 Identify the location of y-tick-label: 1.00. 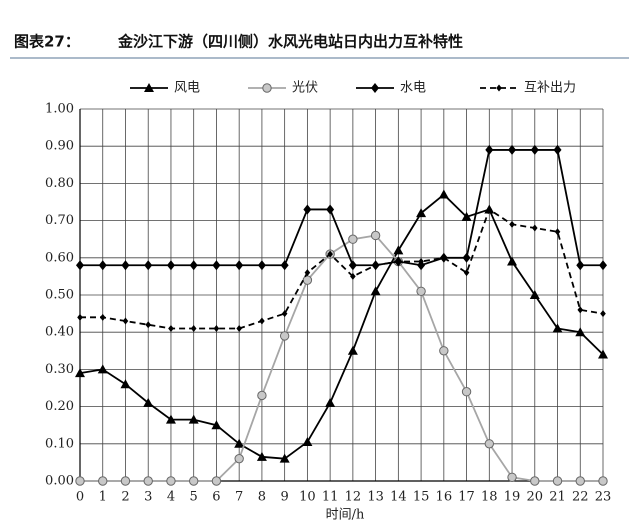
(59, 109).